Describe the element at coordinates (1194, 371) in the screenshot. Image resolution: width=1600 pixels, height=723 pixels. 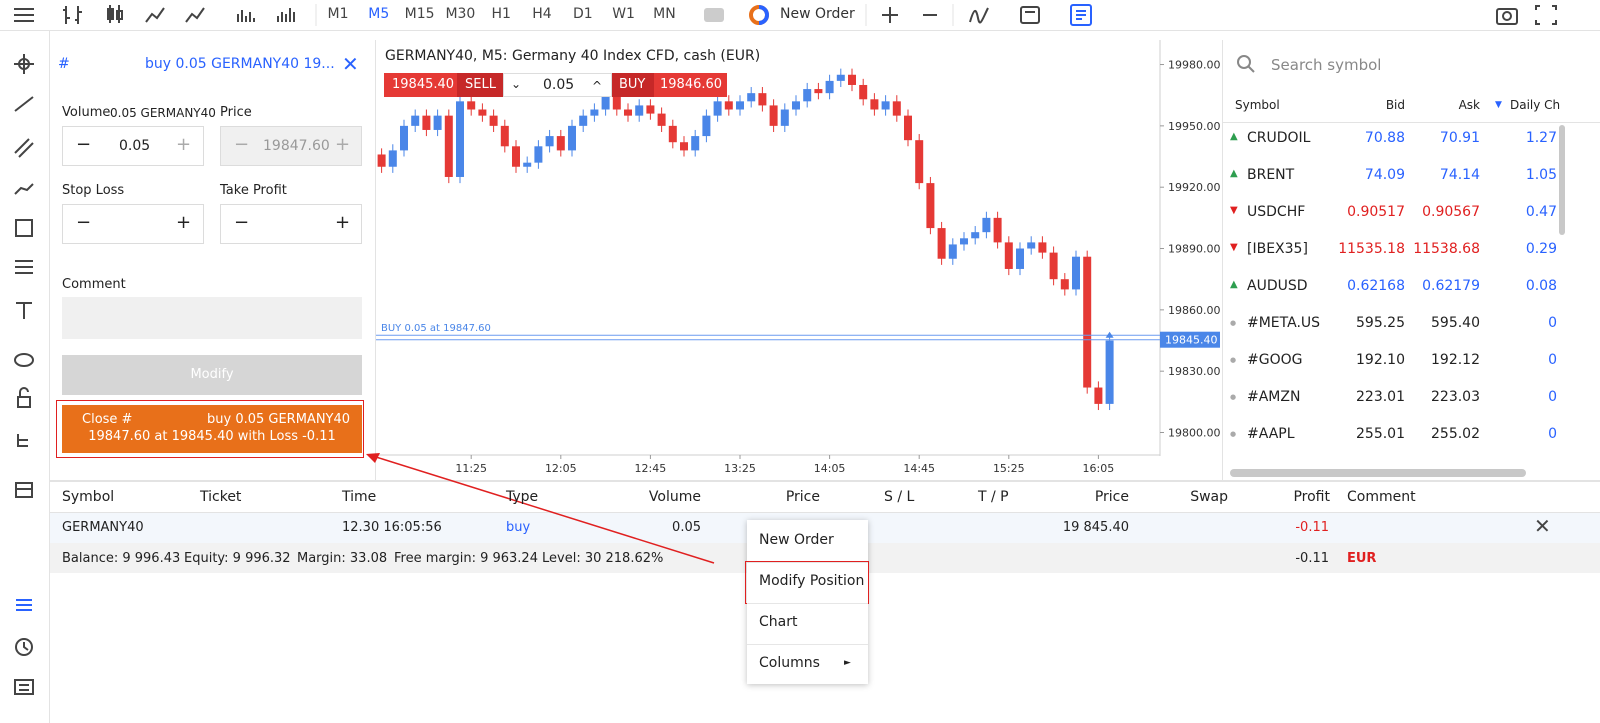
I see `y-tick-label: 19830.00` at that location.